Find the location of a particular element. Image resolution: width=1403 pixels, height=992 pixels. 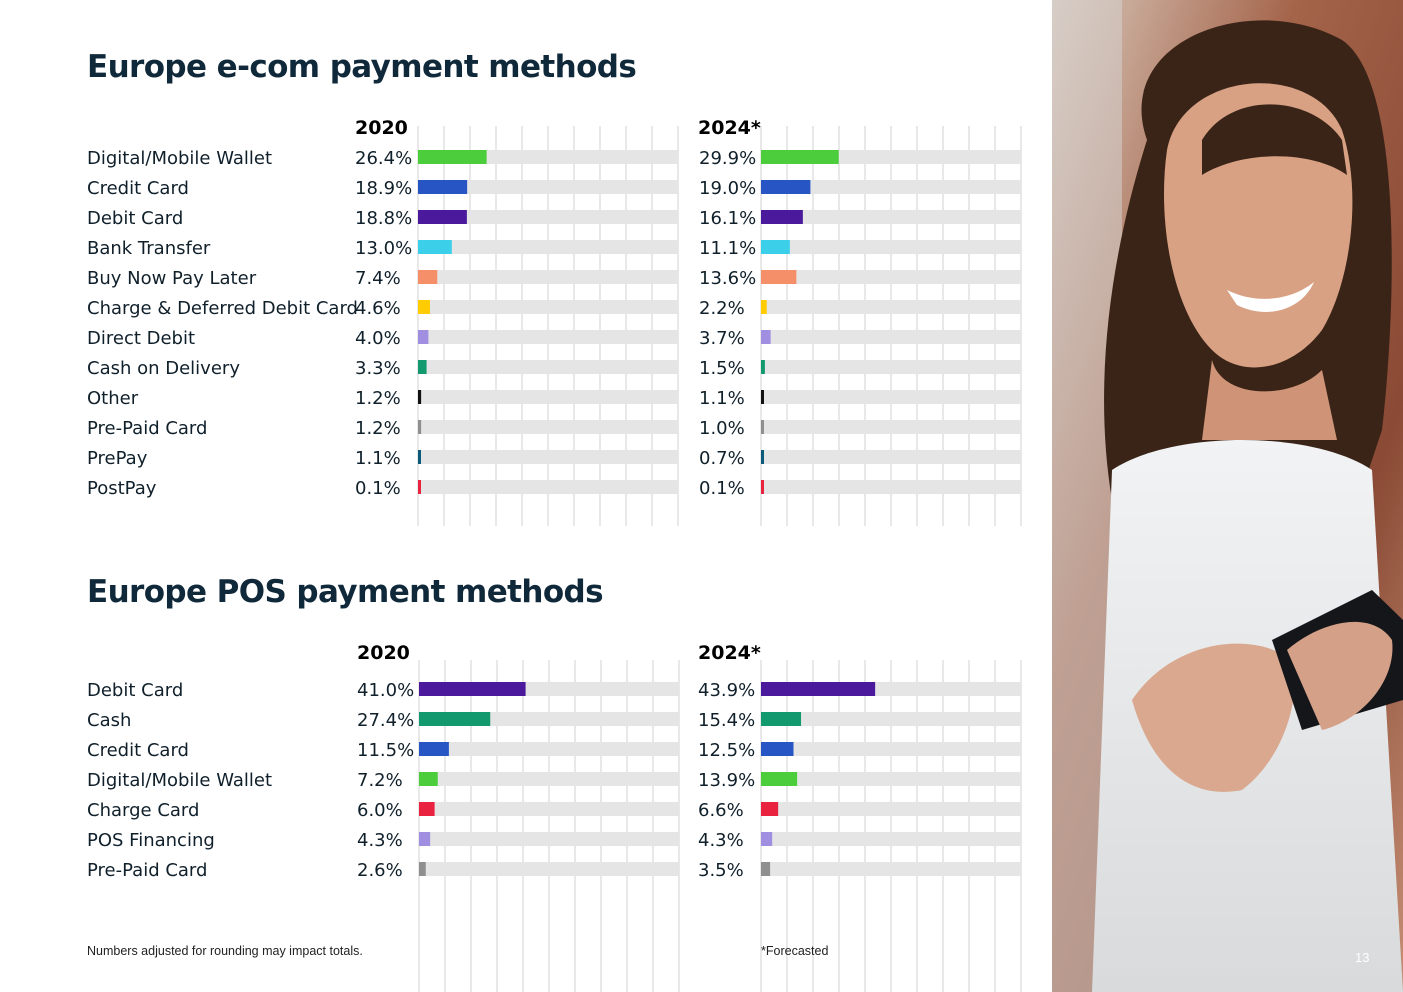

ecom-value-label: 26.4% is located at coordinates (383, 158).